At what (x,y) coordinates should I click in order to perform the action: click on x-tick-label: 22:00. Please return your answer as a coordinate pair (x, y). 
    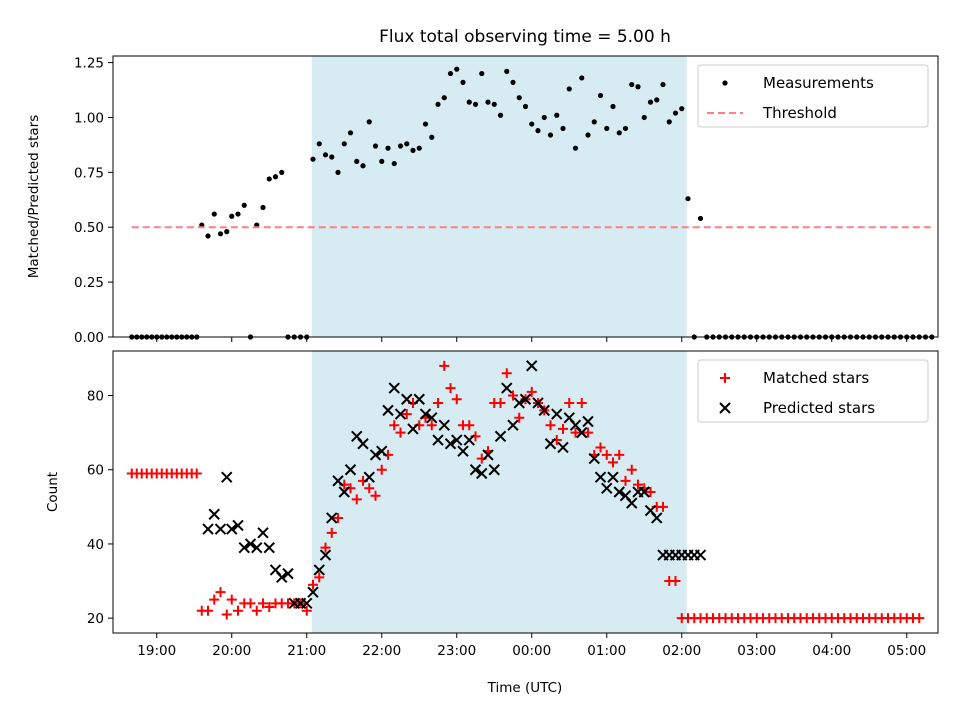
    Looking at the image, I should click on (381, 651).